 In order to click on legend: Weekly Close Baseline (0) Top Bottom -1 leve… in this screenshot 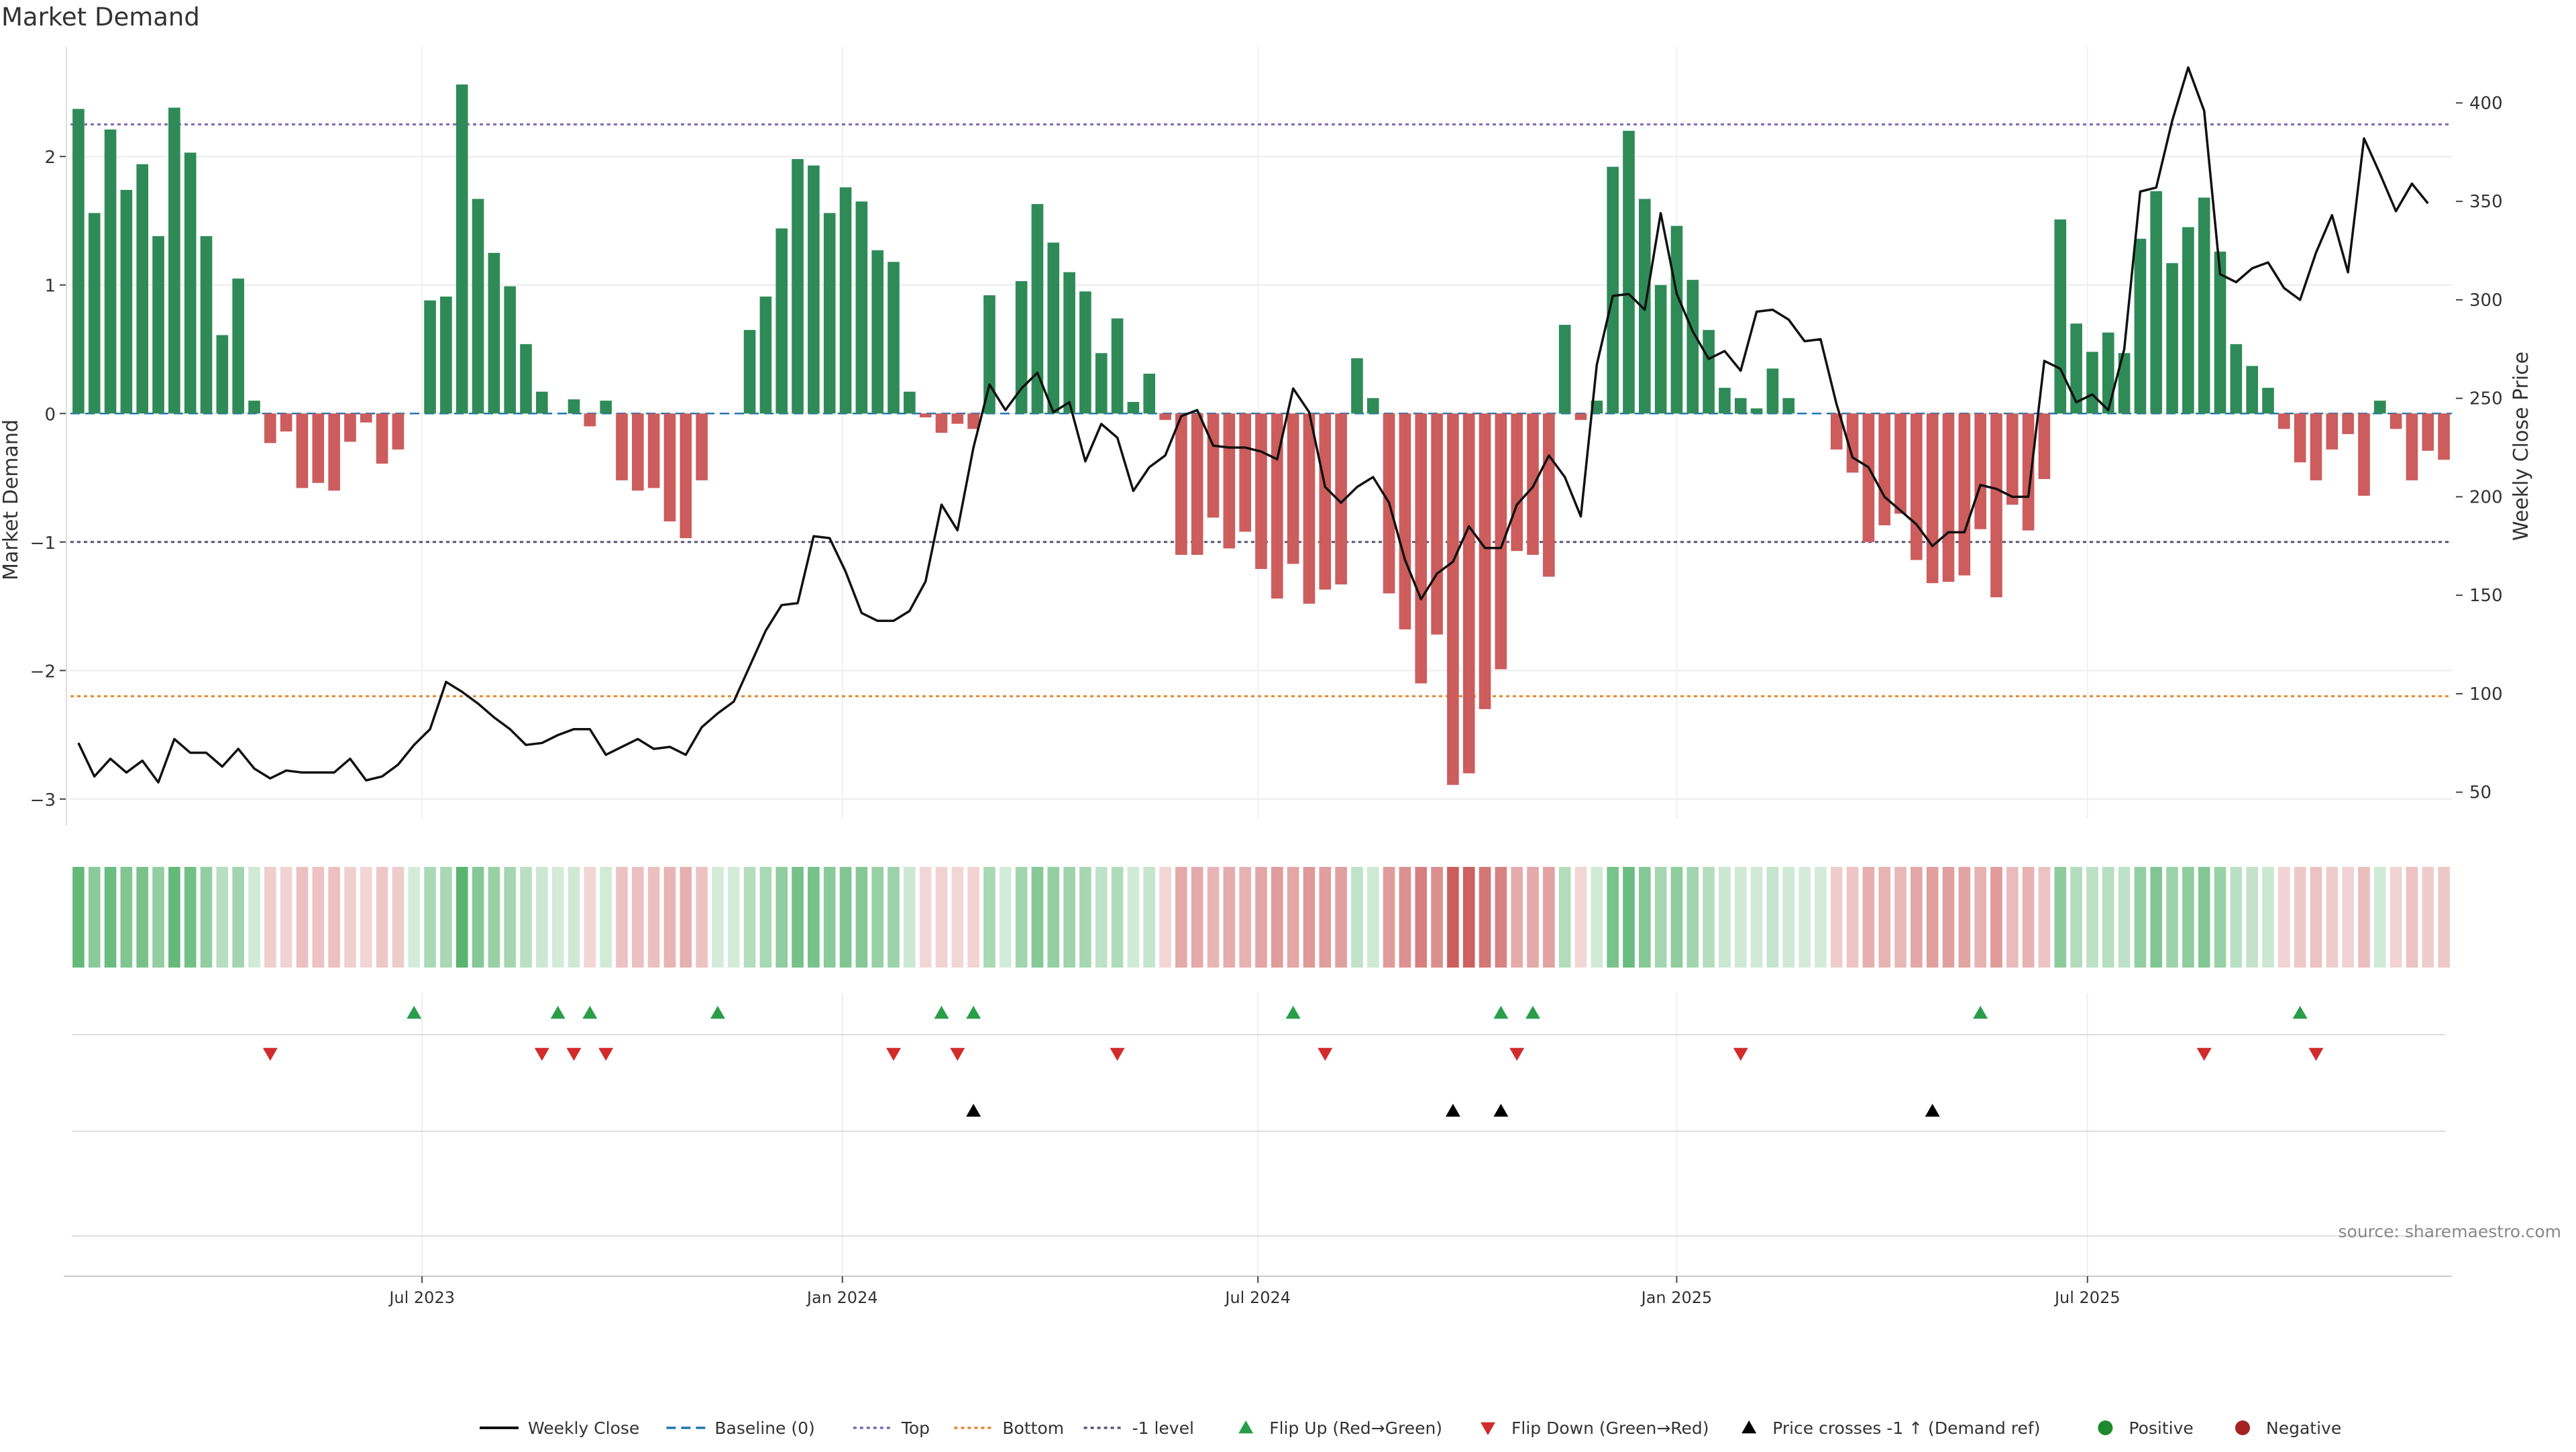, I will do `click(1410, 1428)`.